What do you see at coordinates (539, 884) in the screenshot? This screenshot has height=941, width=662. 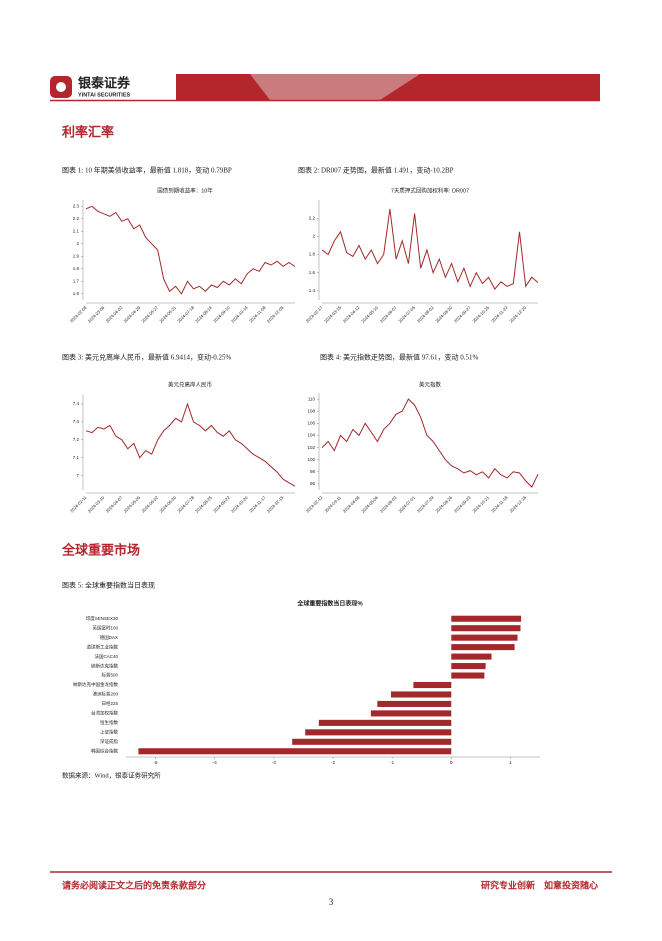 I see `footer-slogan: 研究专业创新 如意投资随心` at bounding box center [539, 884].